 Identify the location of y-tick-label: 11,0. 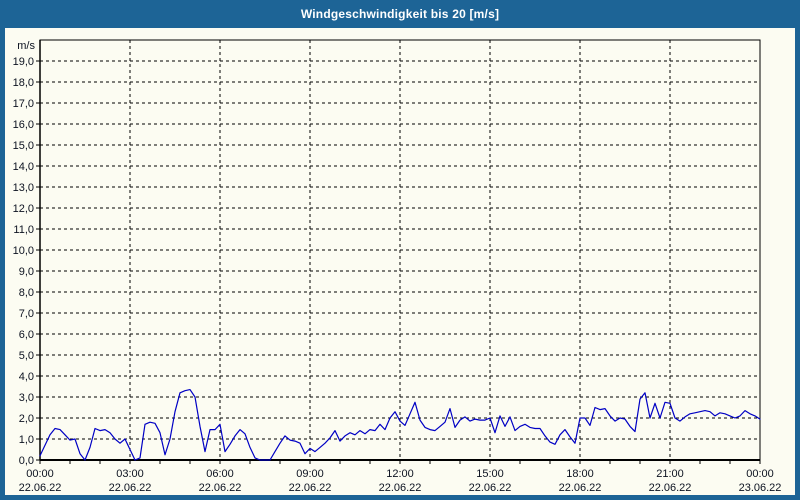
(23, 230).